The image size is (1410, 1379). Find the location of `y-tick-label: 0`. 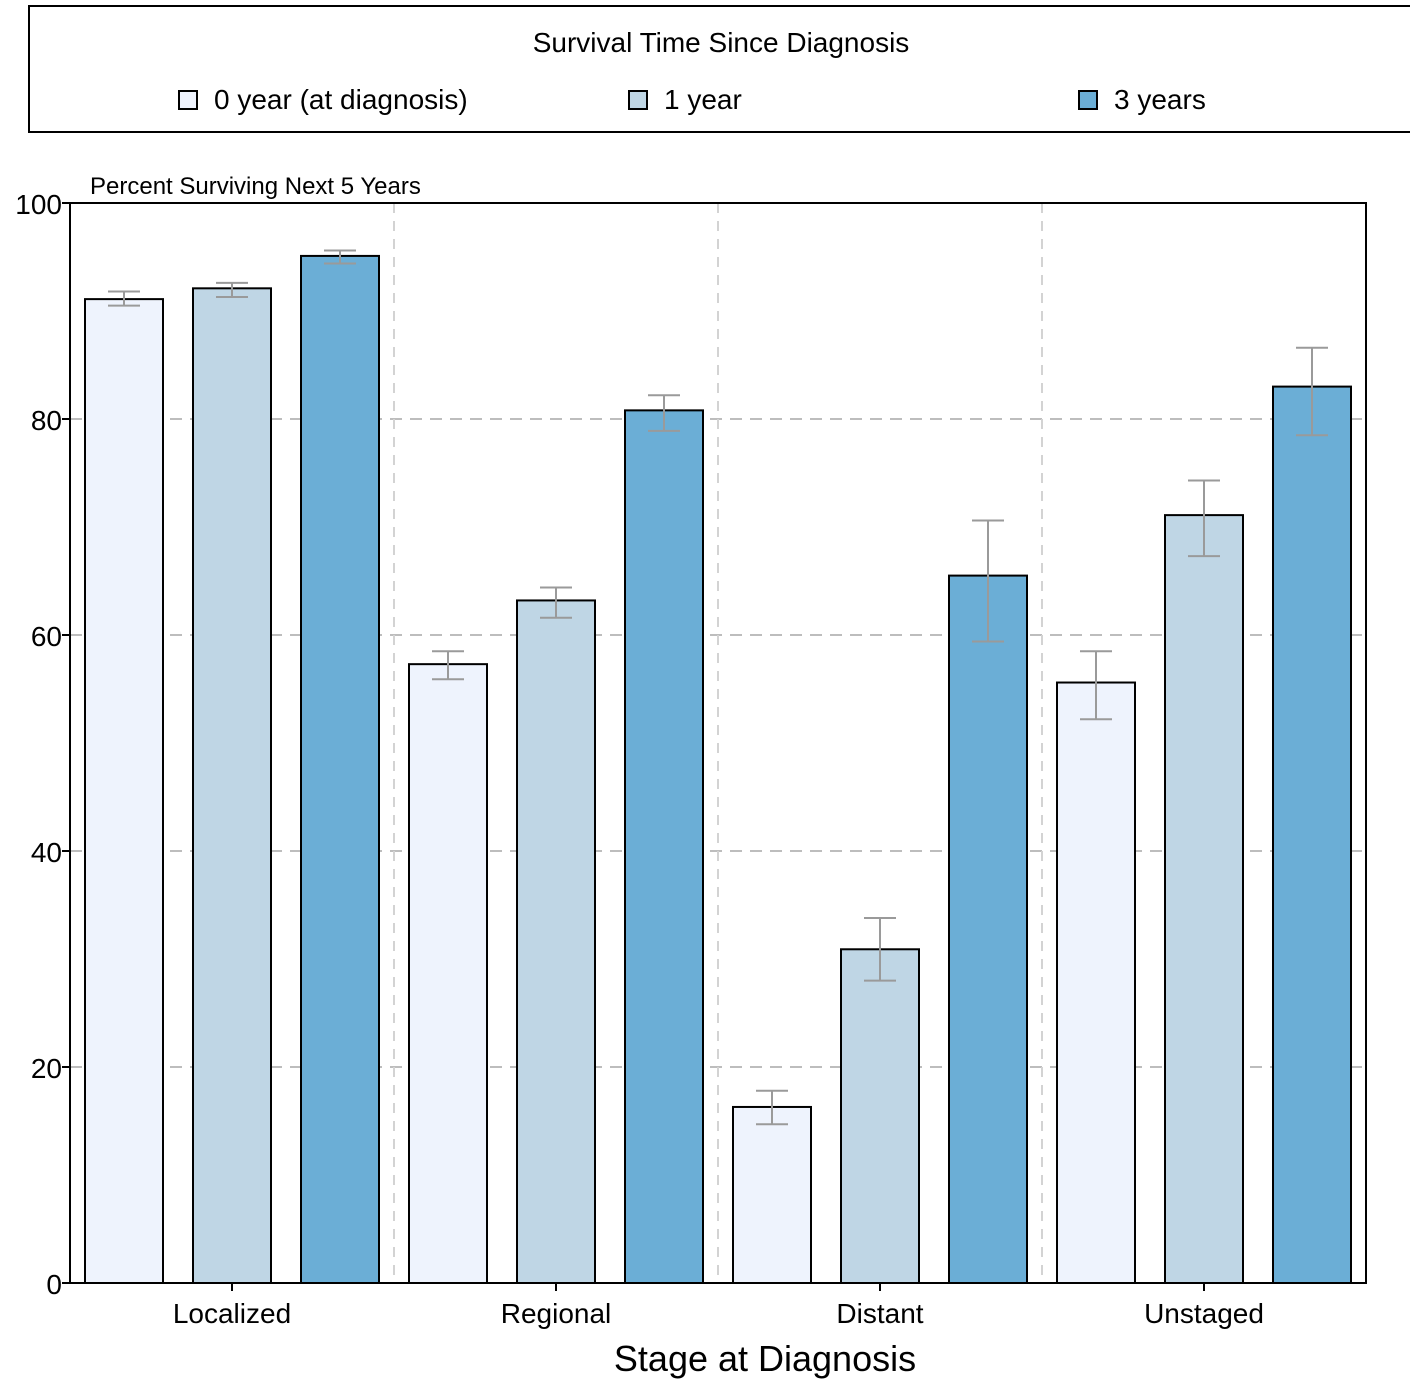

y-tick-label: 0 is located at coordinates (54, 1284).